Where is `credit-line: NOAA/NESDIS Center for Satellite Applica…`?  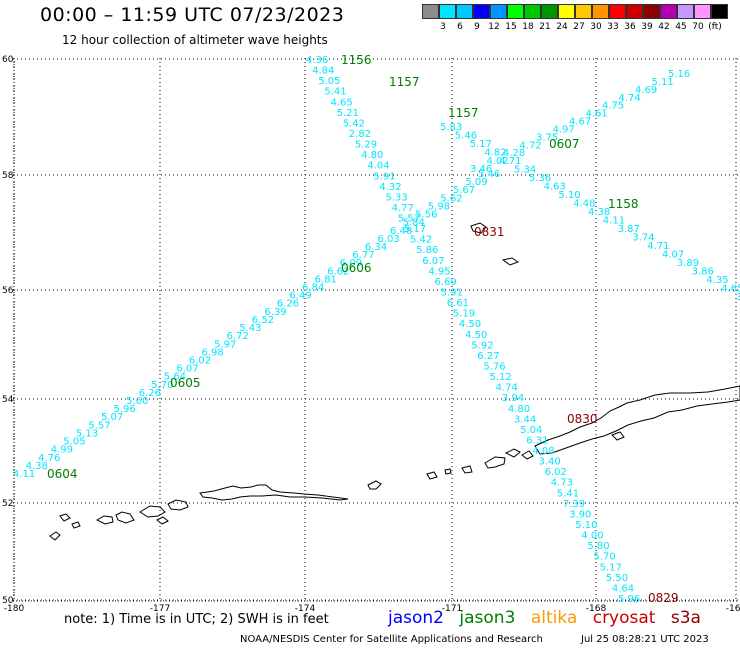
credit-line: NOAA/NESDIS Center for Satellite Applica… is located at coordinates (391, 639).